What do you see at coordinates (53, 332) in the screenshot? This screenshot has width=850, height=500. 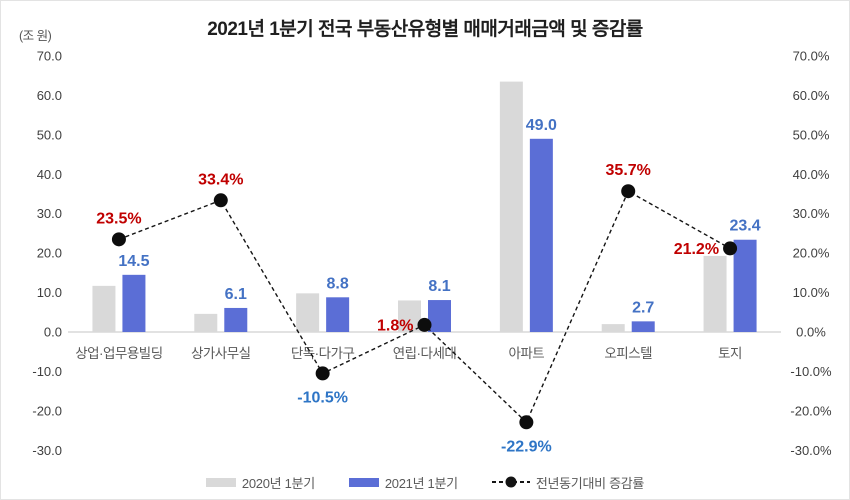 I see `left-axis-tick-label: 0.0` at bounding box center [53, 332].